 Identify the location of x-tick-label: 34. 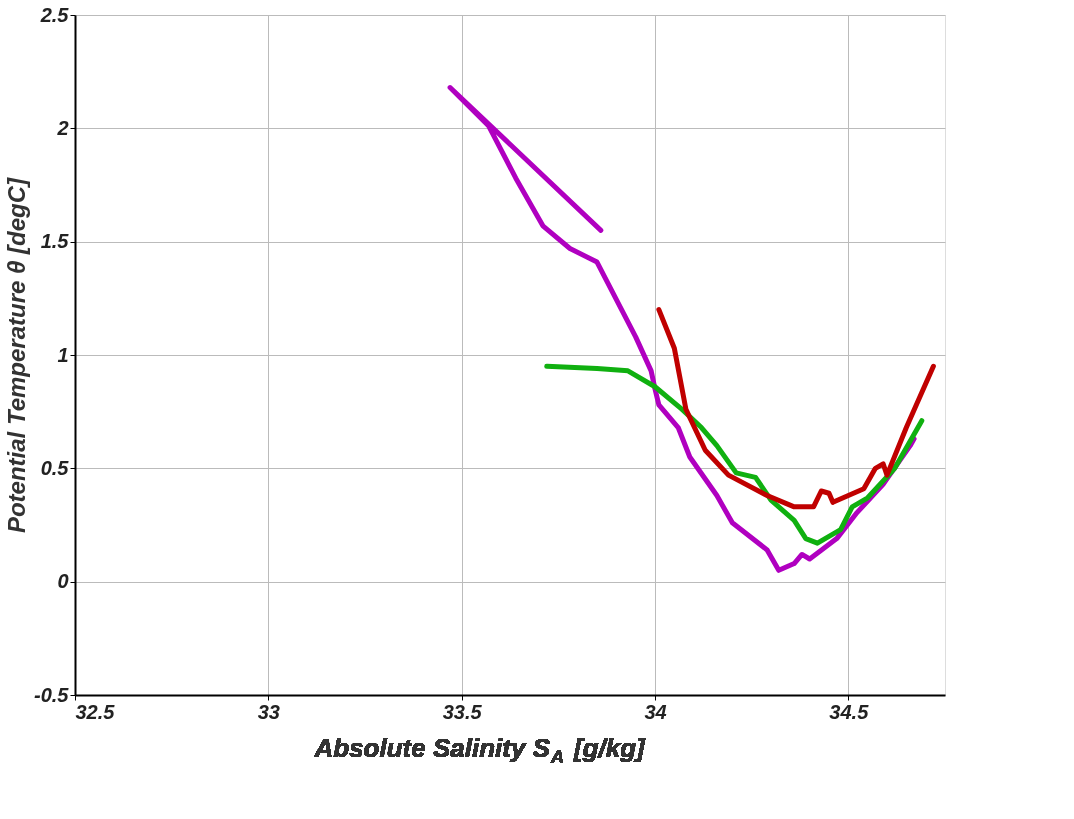
(655, 711).